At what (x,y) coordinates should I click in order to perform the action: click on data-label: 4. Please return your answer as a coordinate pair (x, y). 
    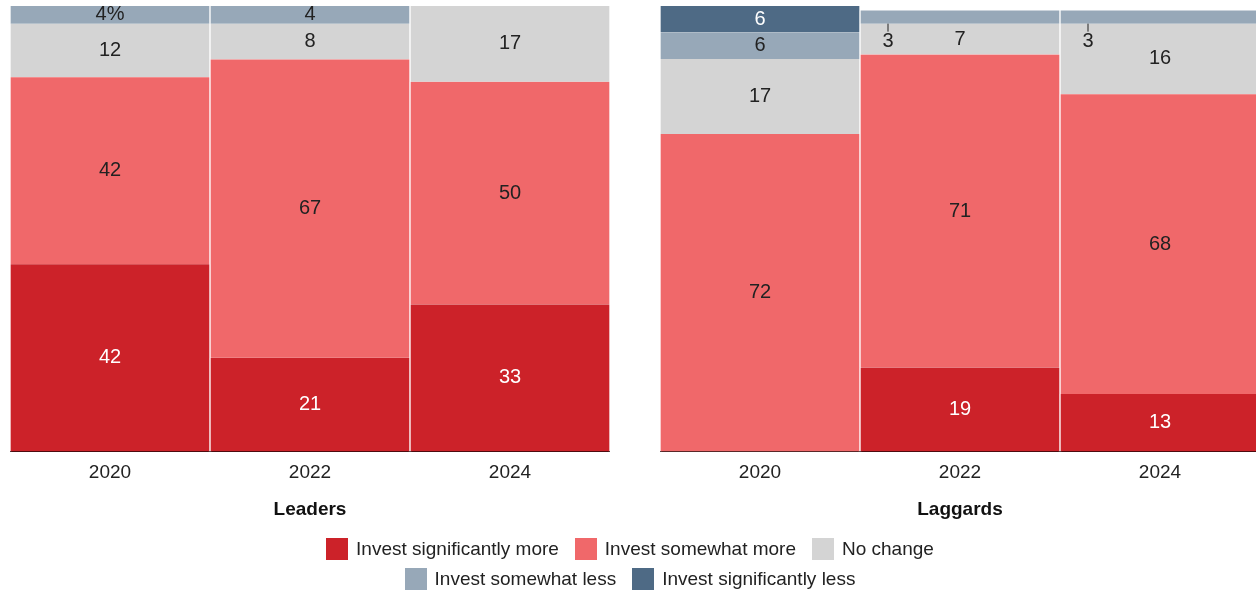
    Looking at the image, I should click on (310, 13).